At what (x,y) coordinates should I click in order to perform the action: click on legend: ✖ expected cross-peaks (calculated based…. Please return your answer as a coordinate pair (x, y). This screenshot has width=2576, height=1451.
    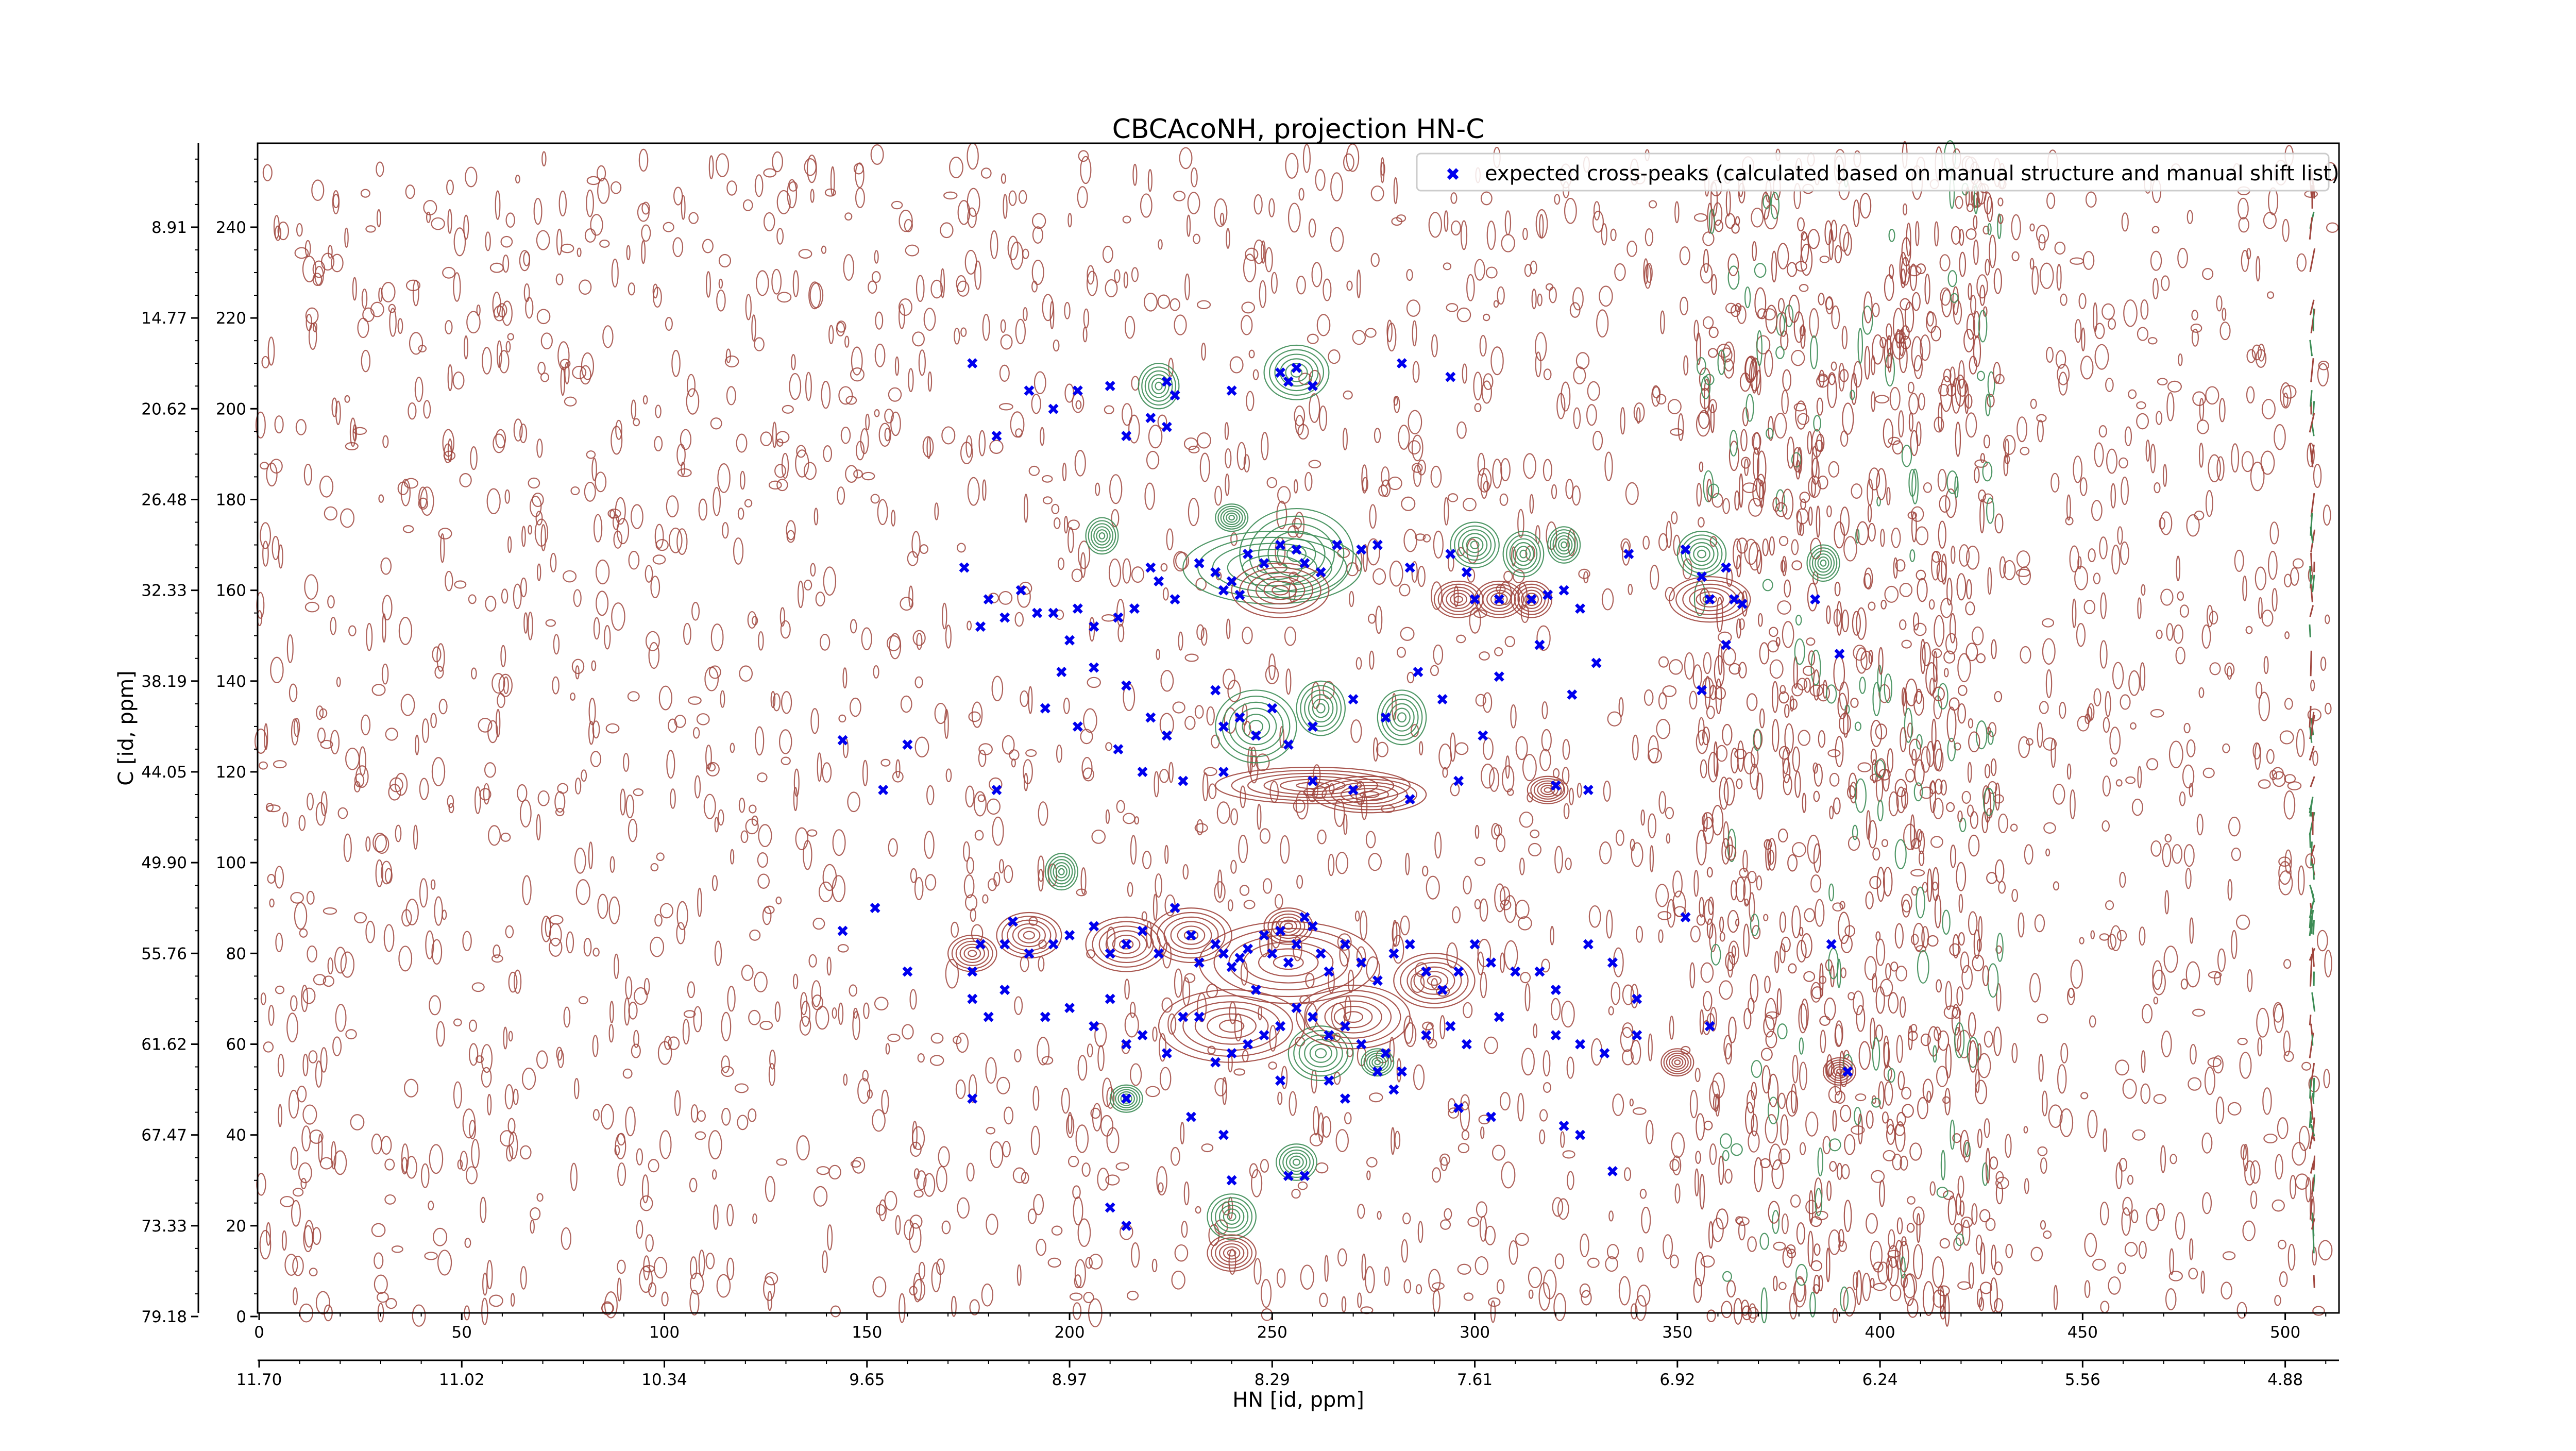
    Looking at the image, I should click on (1878, 172).